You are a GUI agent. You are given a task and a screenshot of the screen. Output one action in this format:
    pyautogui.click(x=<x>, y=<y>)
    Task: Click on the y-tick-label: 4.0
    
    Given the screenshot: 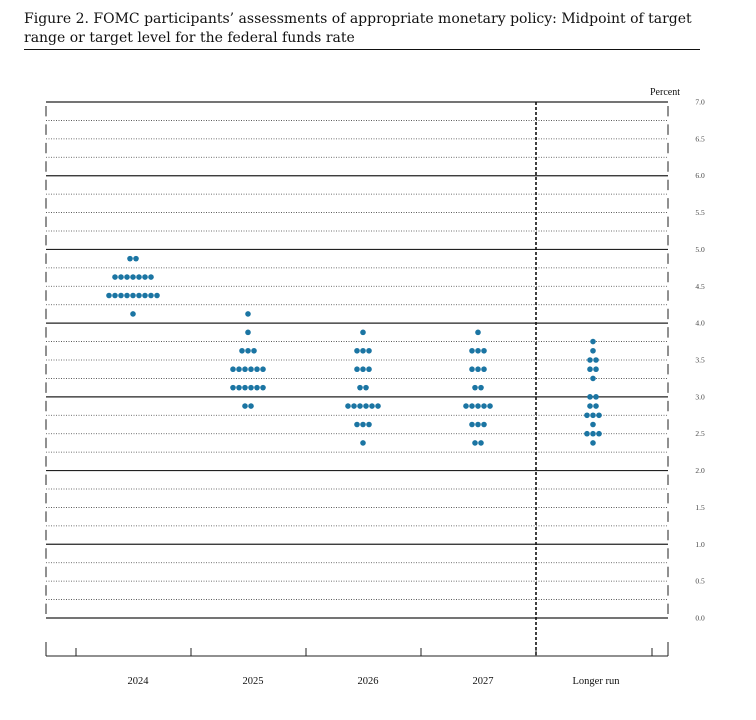 What is the action you would take?
    pyautogui.click(x=700, y=323)
    